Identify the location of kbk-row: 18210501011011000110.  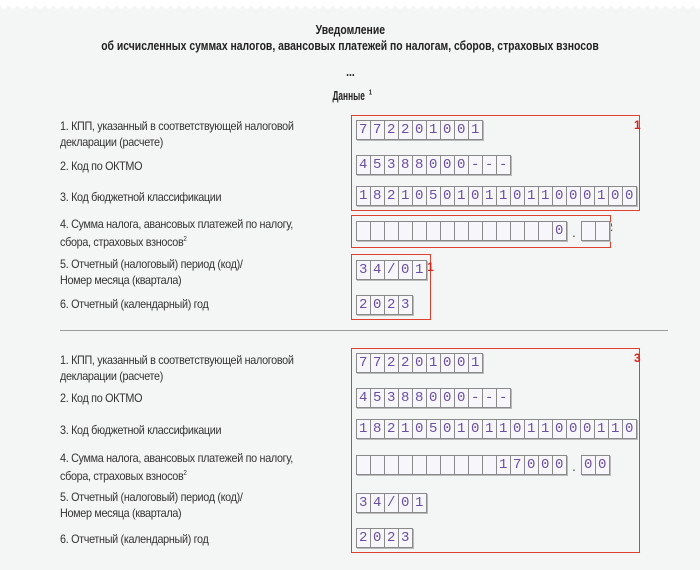
(496, 429).